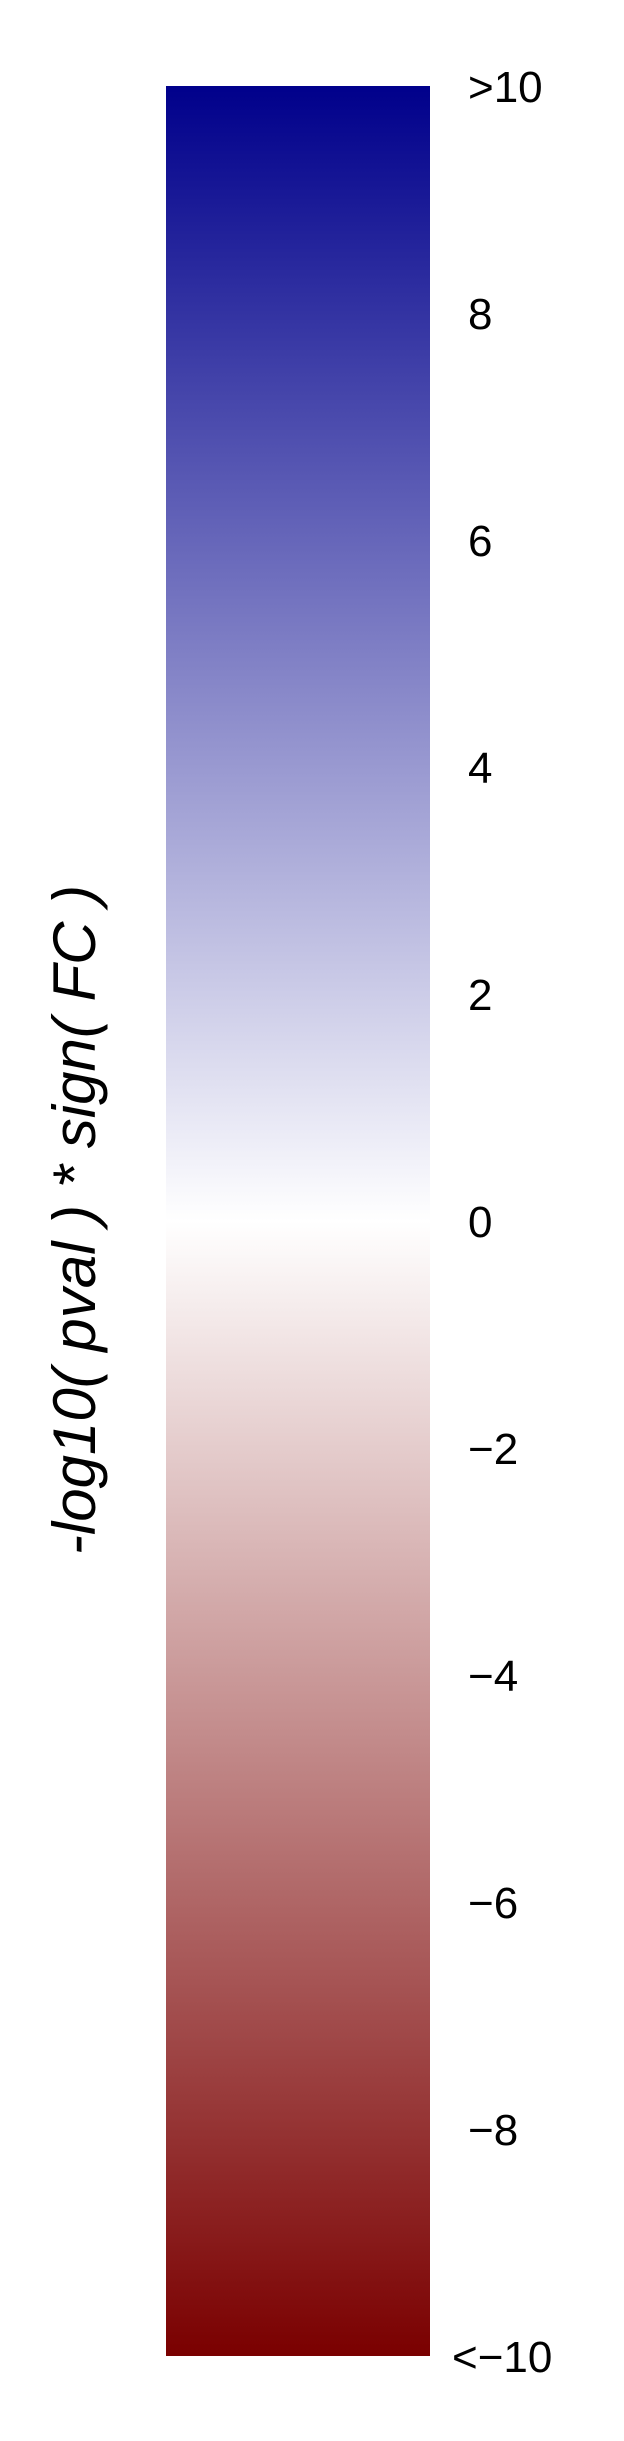 The height and width of the screenshot is (2441, 624). What do you see at coordinates (480, 768) in the screenshot?
I see `tick-label: 4` at bounding box center [480, 768].